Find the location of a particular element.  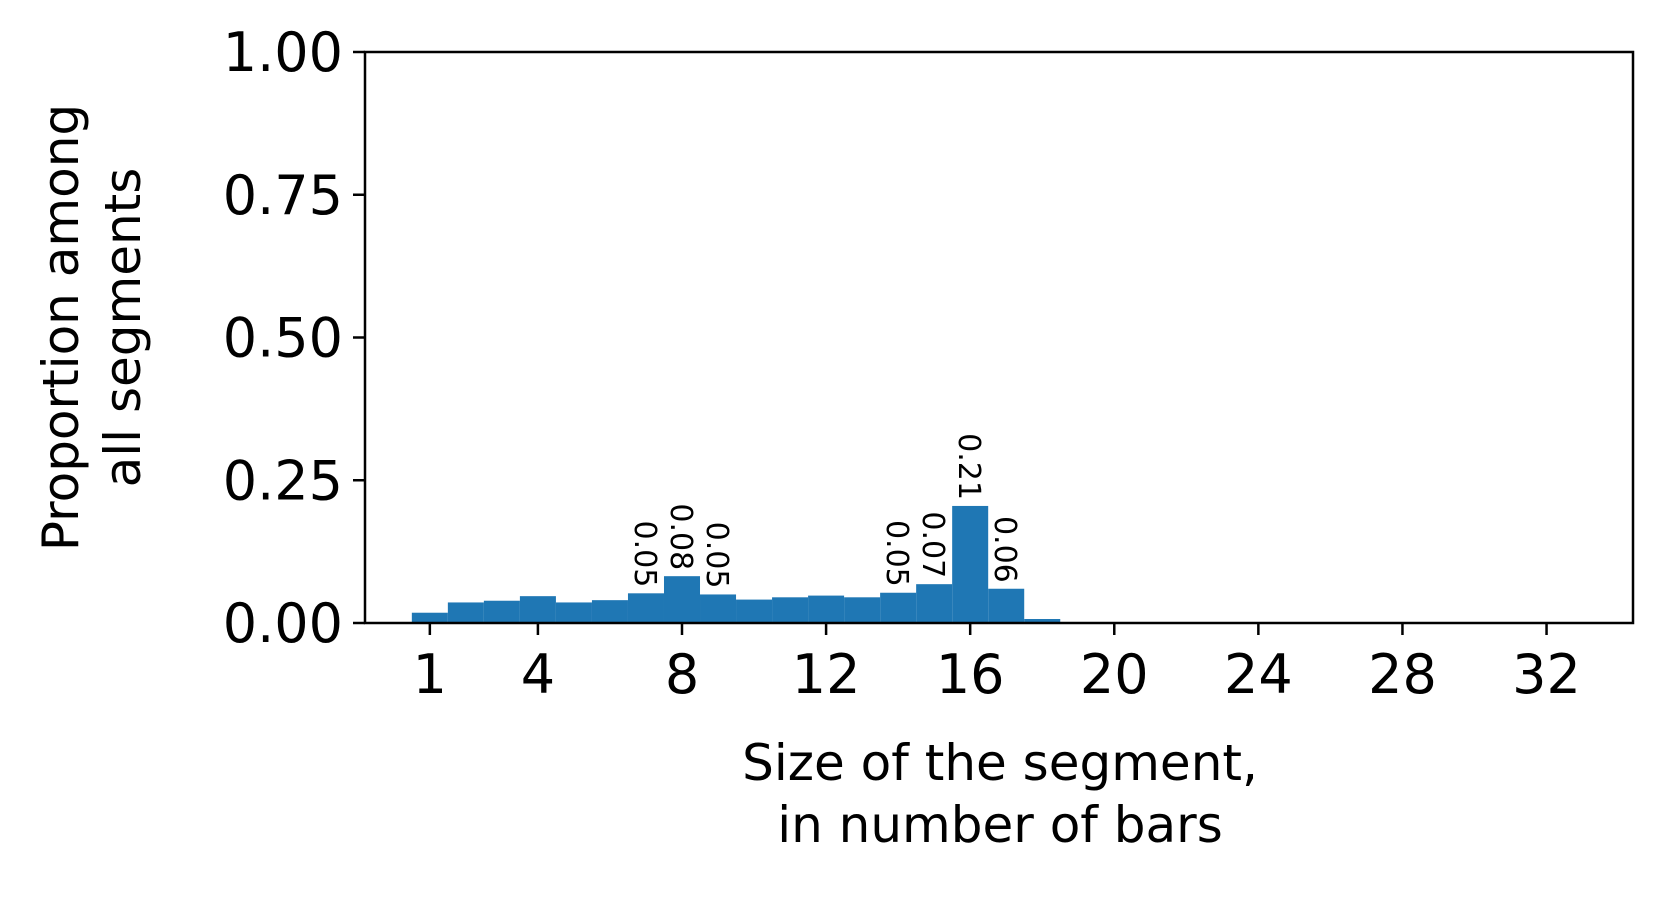

x-axis-label-line-1: Size of the segment, is located at coordinates (1000, 763).